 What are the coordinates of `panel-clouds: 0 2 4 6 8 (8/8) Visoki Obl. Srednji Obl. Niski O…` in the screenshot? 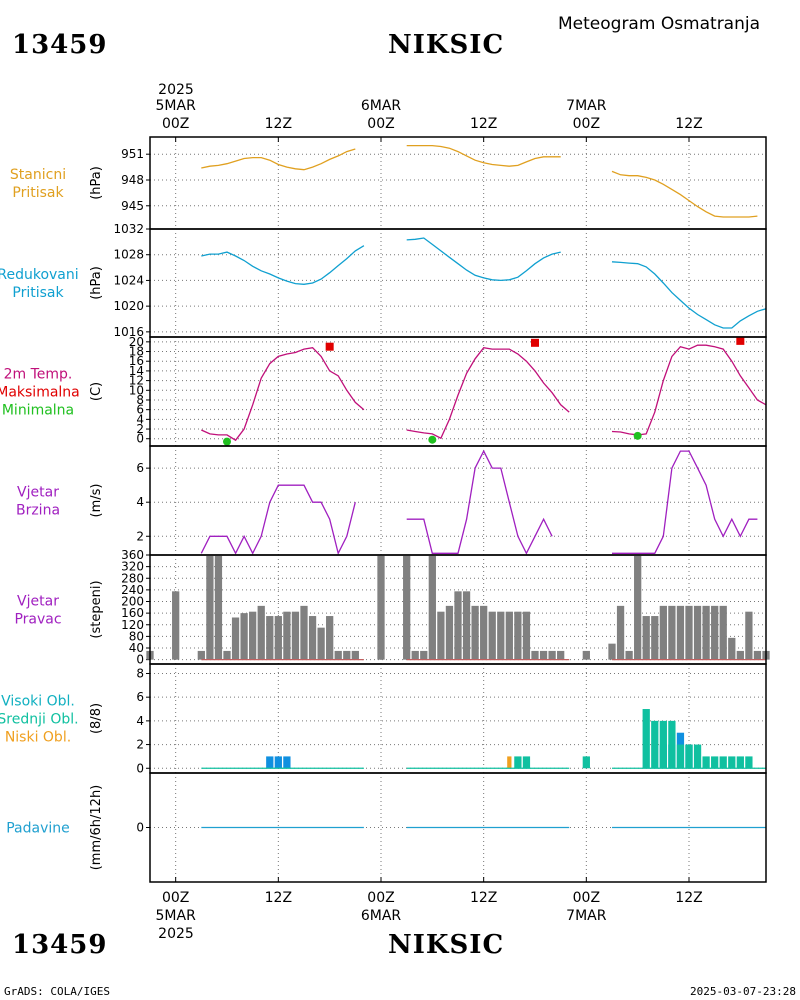 It's located at (383, 719).